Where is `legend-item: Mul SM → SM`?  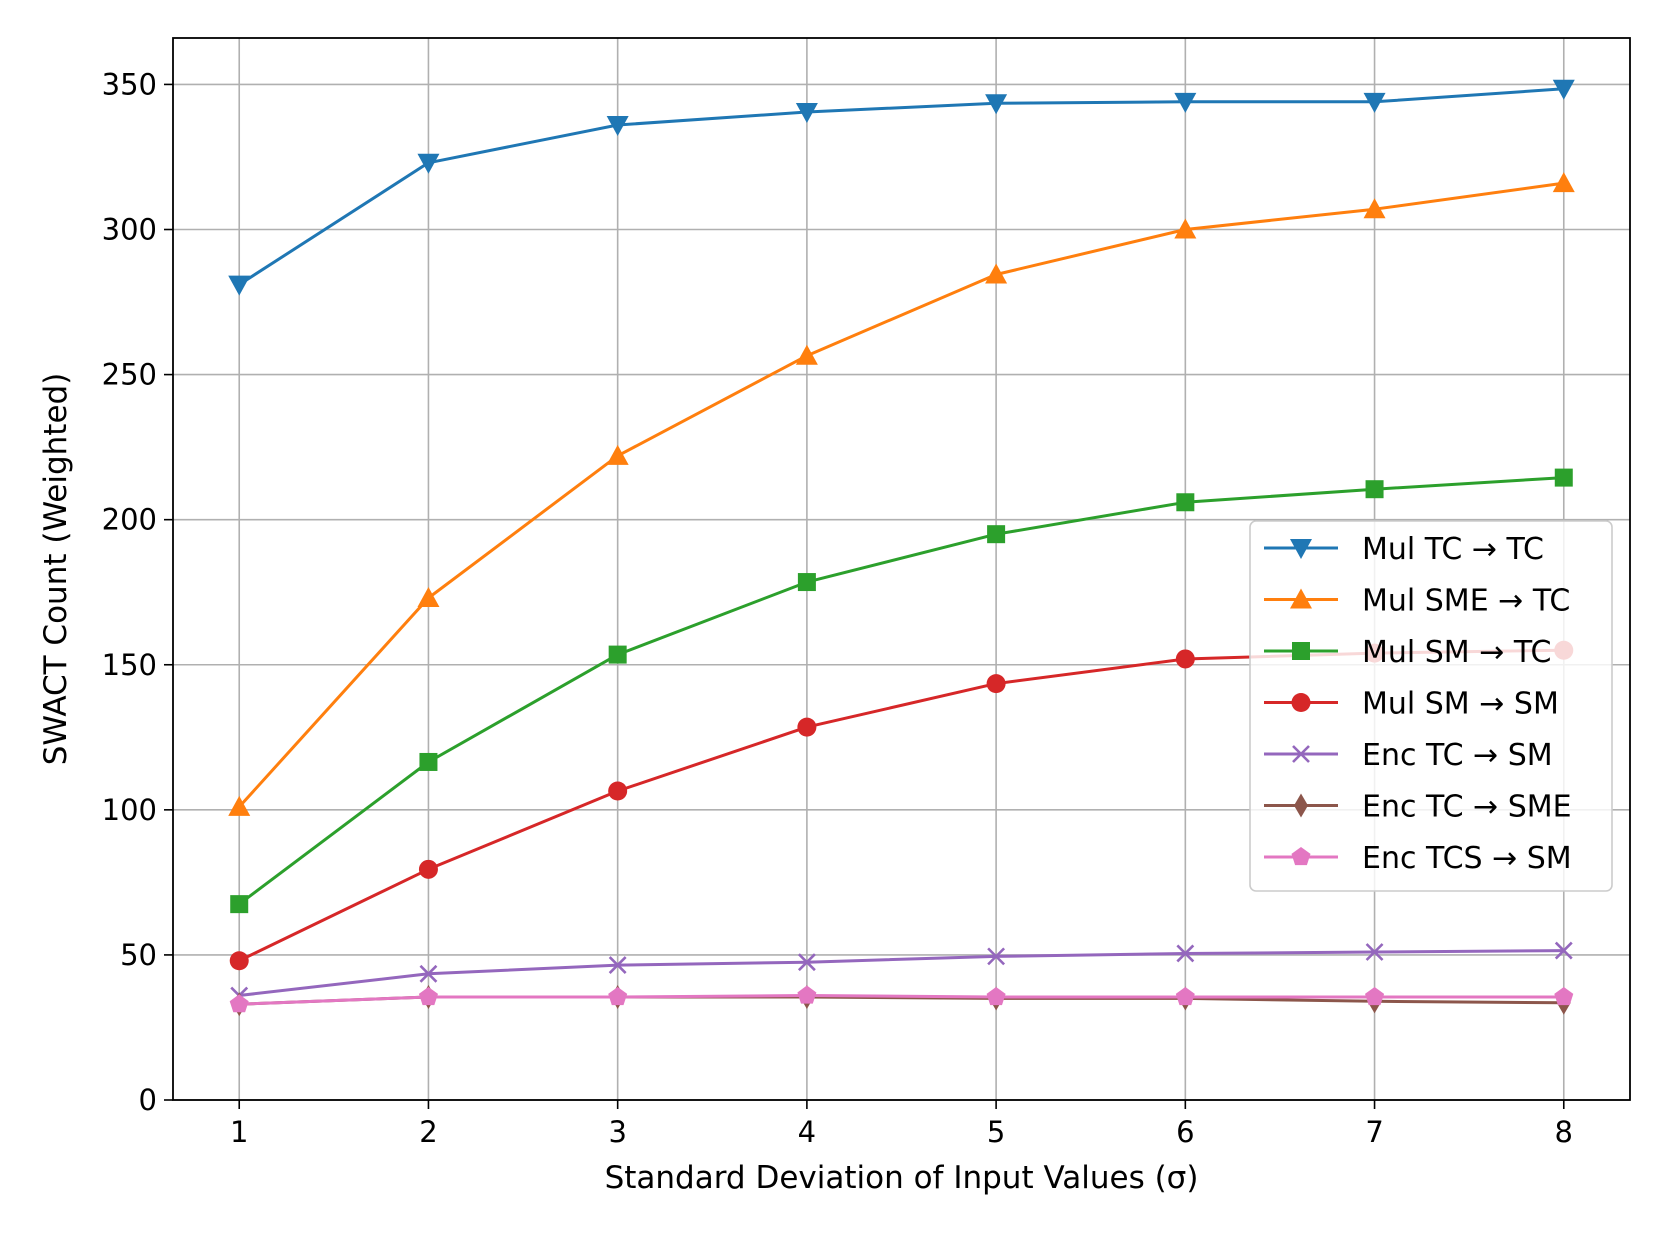
legend-item: Mul SM → SM is located at coordinates (1411, 704).